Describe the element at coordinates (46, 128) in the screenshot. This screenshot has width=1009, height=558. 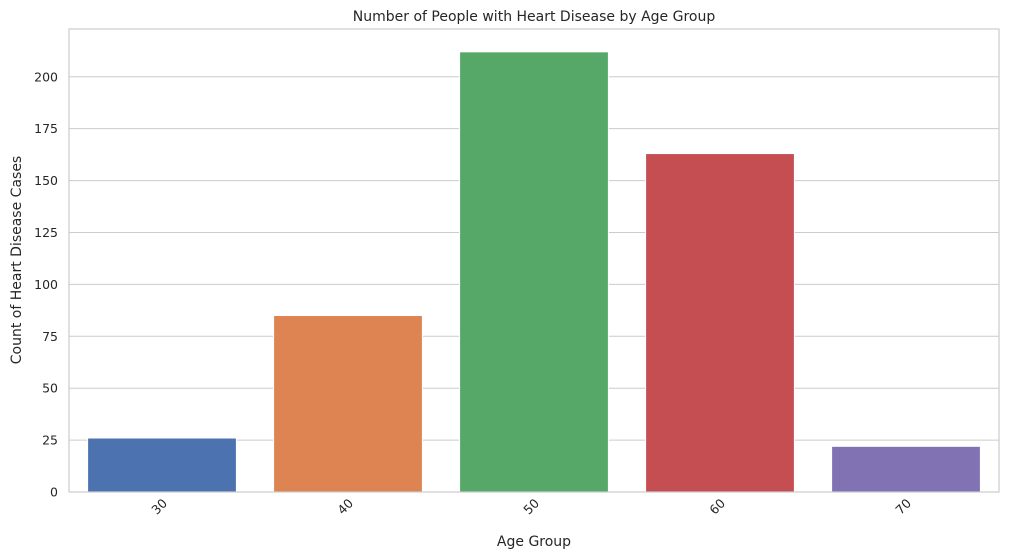
I see `y-tick-label: 175` at that location.